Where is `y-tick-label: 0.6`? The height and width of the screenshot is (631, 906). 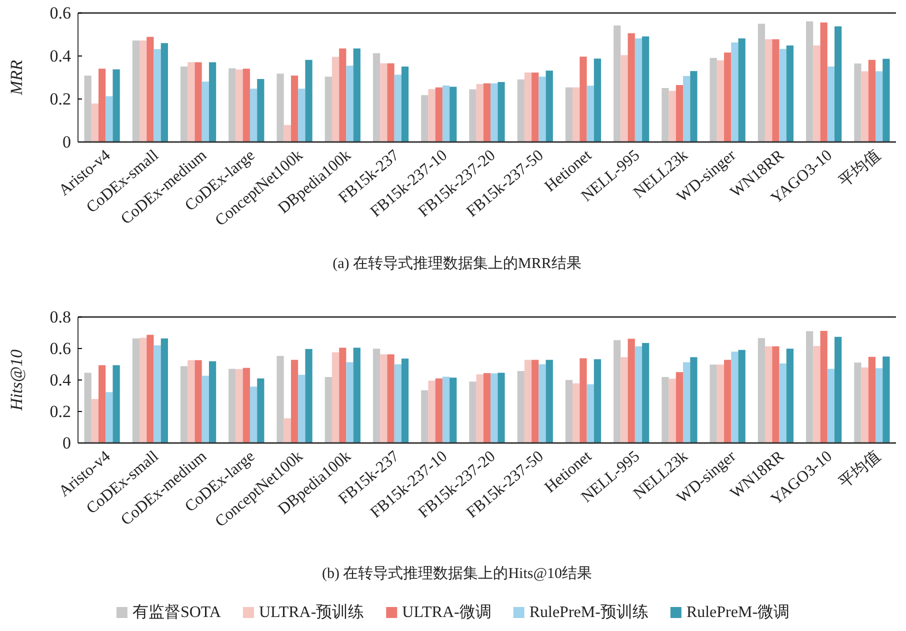 y-tick-label: 0.6 is located at coordinates (60, 348).